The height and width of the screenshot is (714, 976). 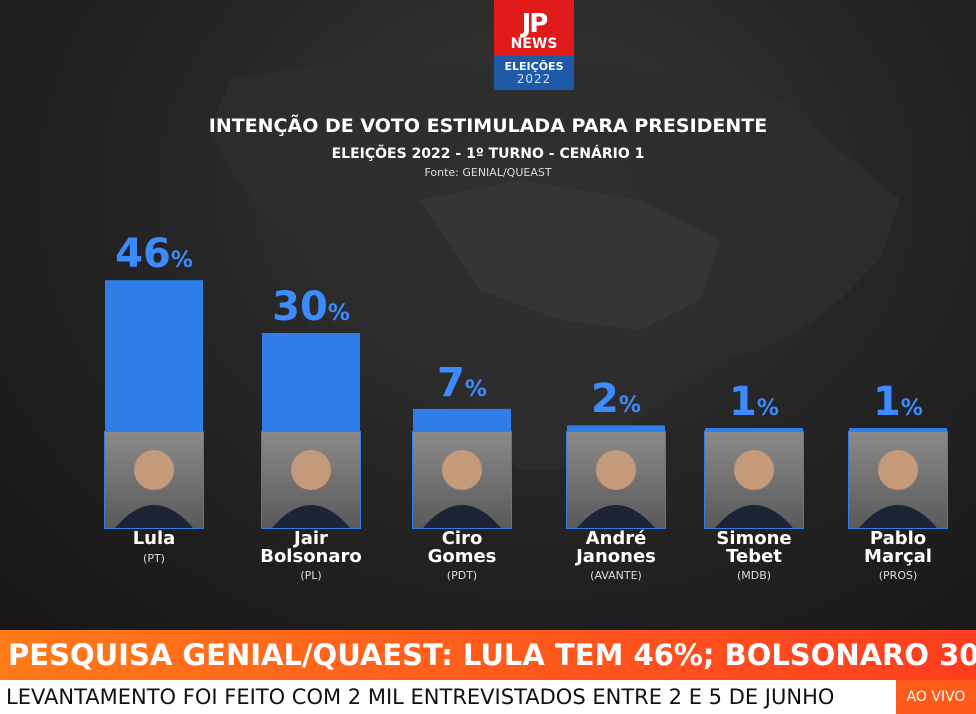 I want to click on candidate-name-line1: Lula, so click(x=154, y=538).